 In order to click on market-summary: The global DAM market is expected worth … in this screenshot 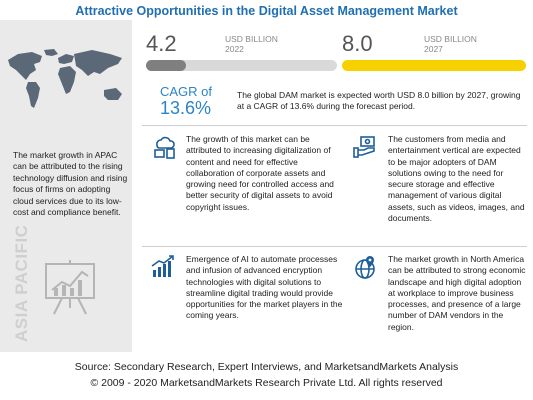, I will do `click(379, 101)`.